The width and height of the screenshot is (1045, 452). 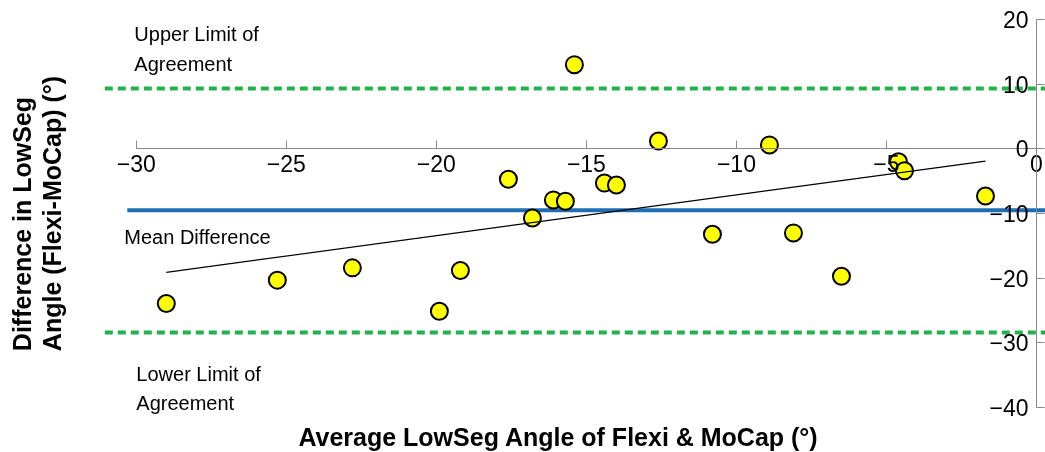 What do you see at coordinates (1015, 84) in the screenshot?
I see `y-tick-label: 10` at bounding box center [1015, 84].